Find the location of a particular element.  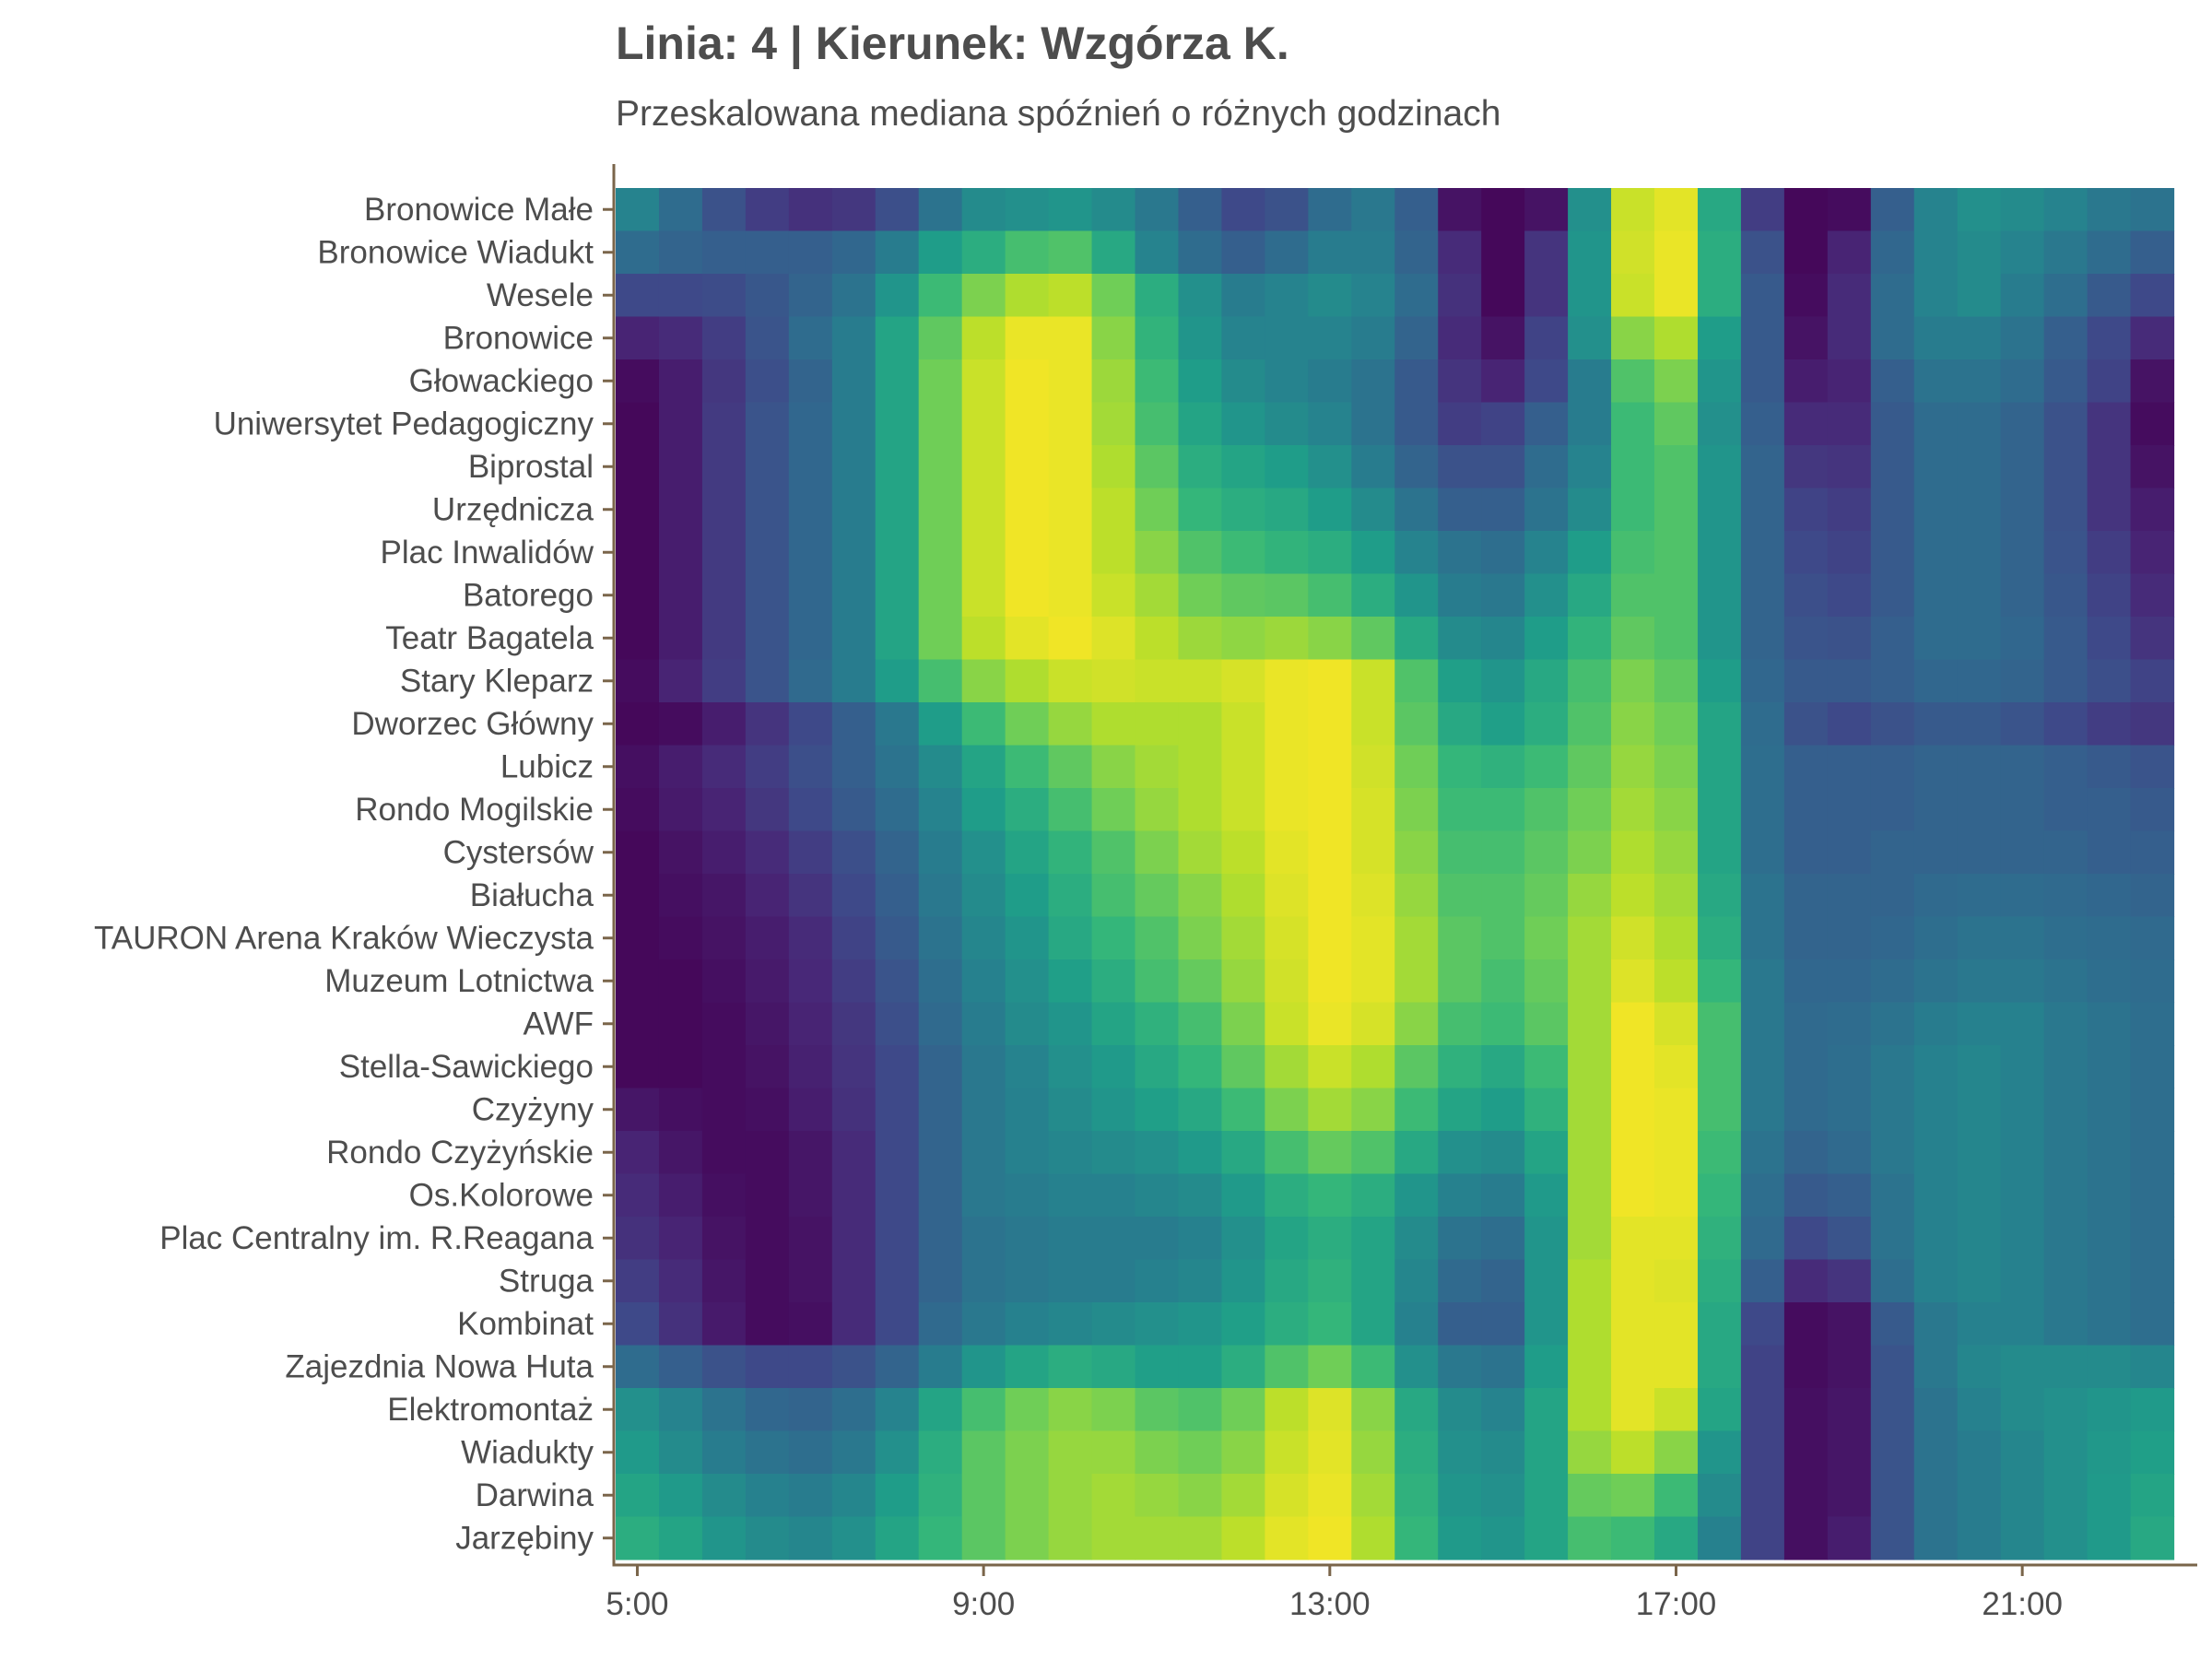

x-tick-label: 9:00 is located at coordinates (983, 1604).